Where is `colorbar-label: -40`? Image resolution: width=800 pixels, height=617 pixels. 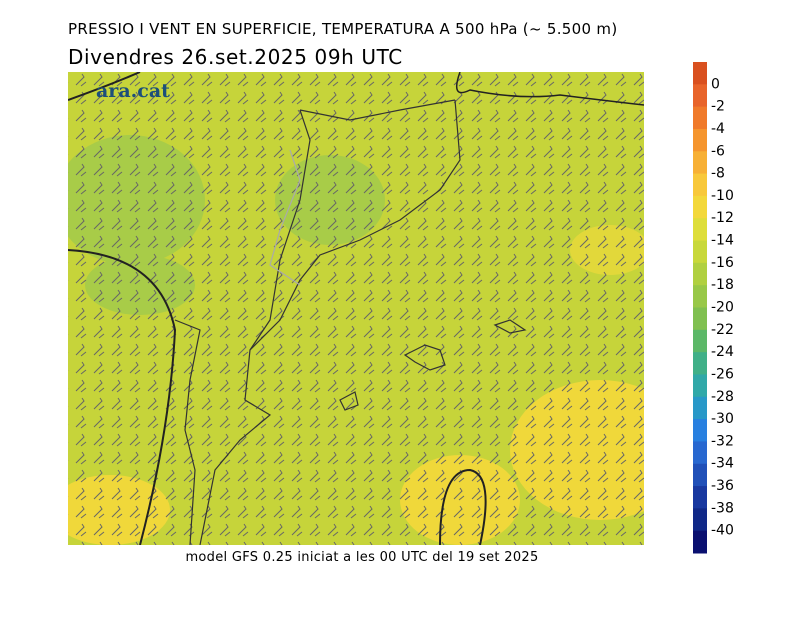
colorbar-label: -40 is located at coordinates (722, 531).